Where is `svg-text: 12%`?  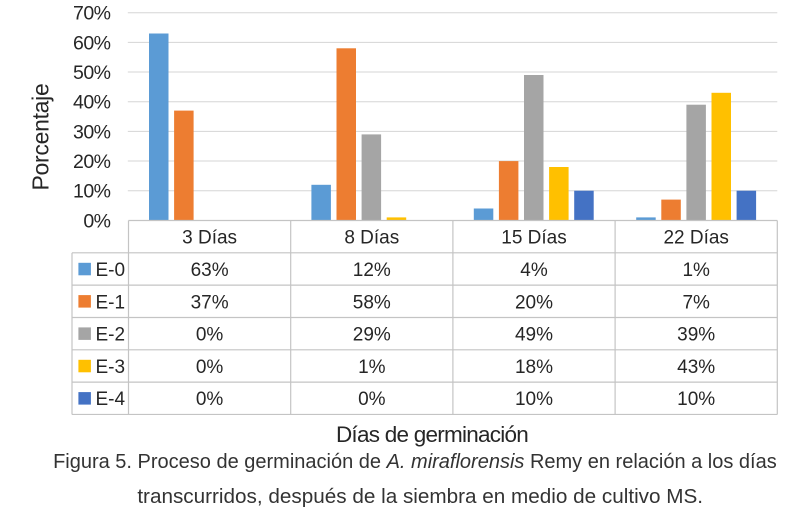
svg-text: 12% is located at coordinates (372, 270).